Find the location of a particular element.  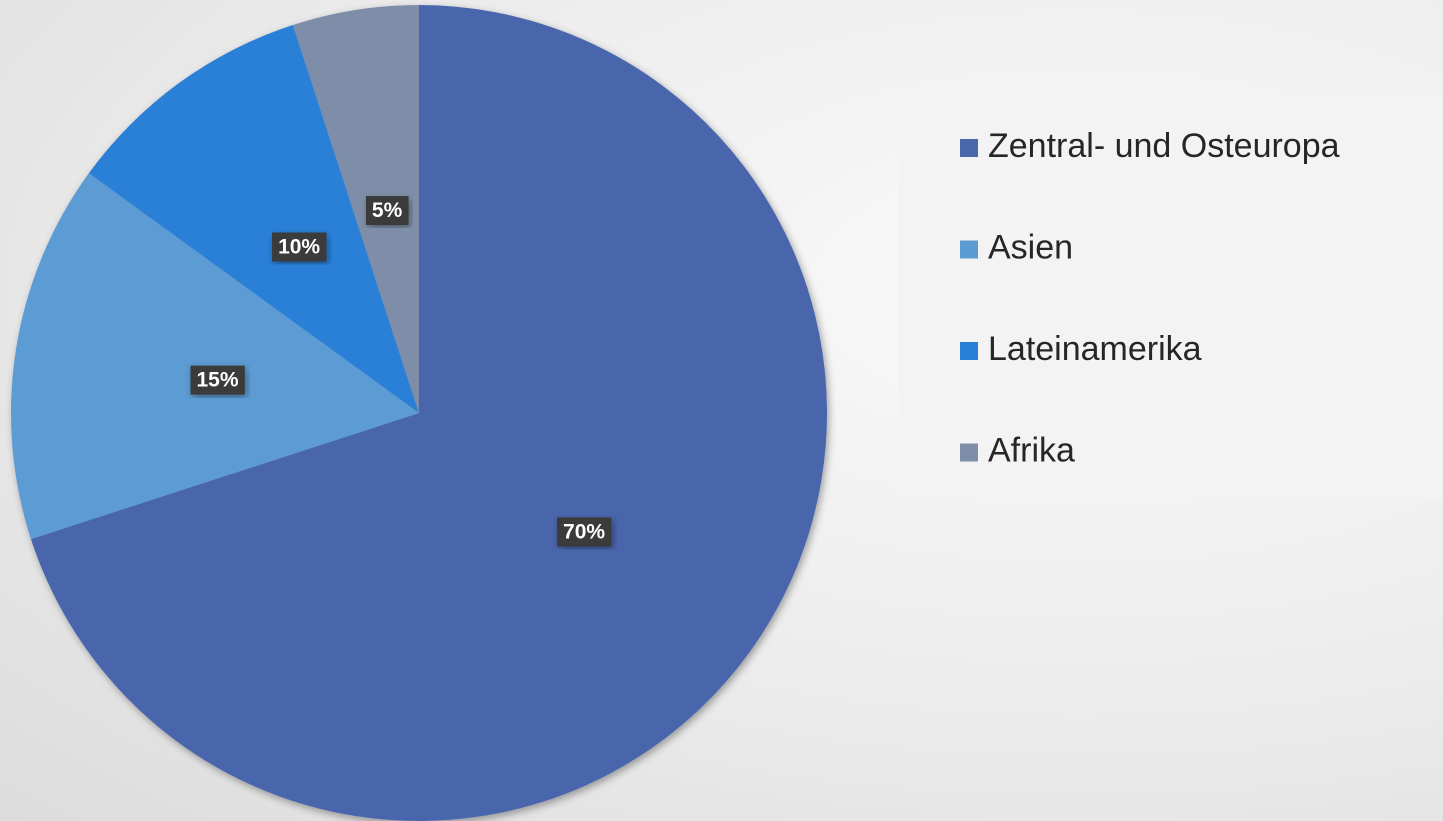

legend-label: Afrika is located at coordinates (1031, 450).